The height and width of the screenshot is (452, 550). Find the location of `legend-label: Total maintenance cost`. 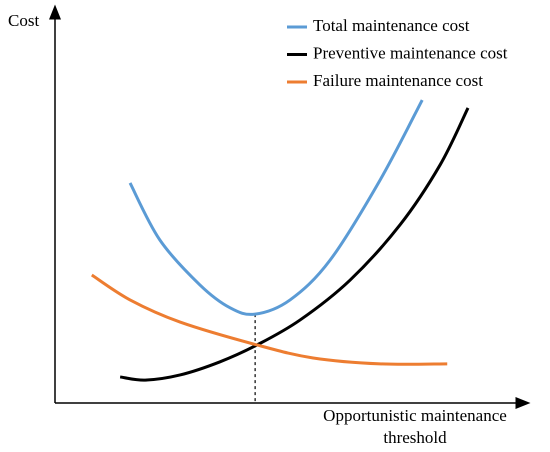

legend-label: Total maintenance cost is located at coordinates (391, 25).